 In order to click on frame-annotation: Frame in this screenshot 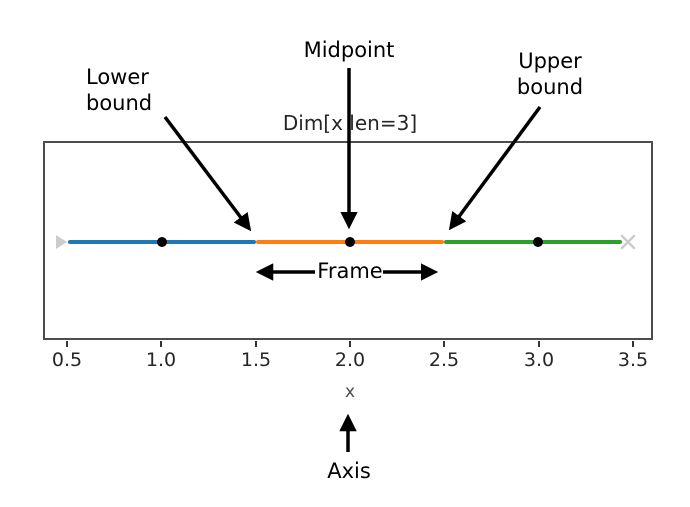, I will do `click(350, 271)`.